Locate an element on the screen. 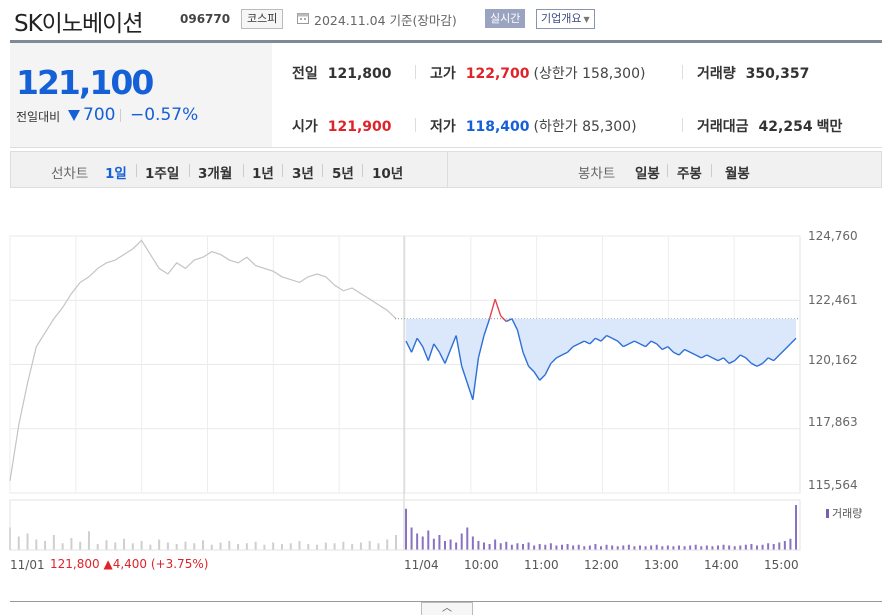 The image size is (882, 615). prev-day-pct: (+3.75%) is located at coordinates (179, 564).